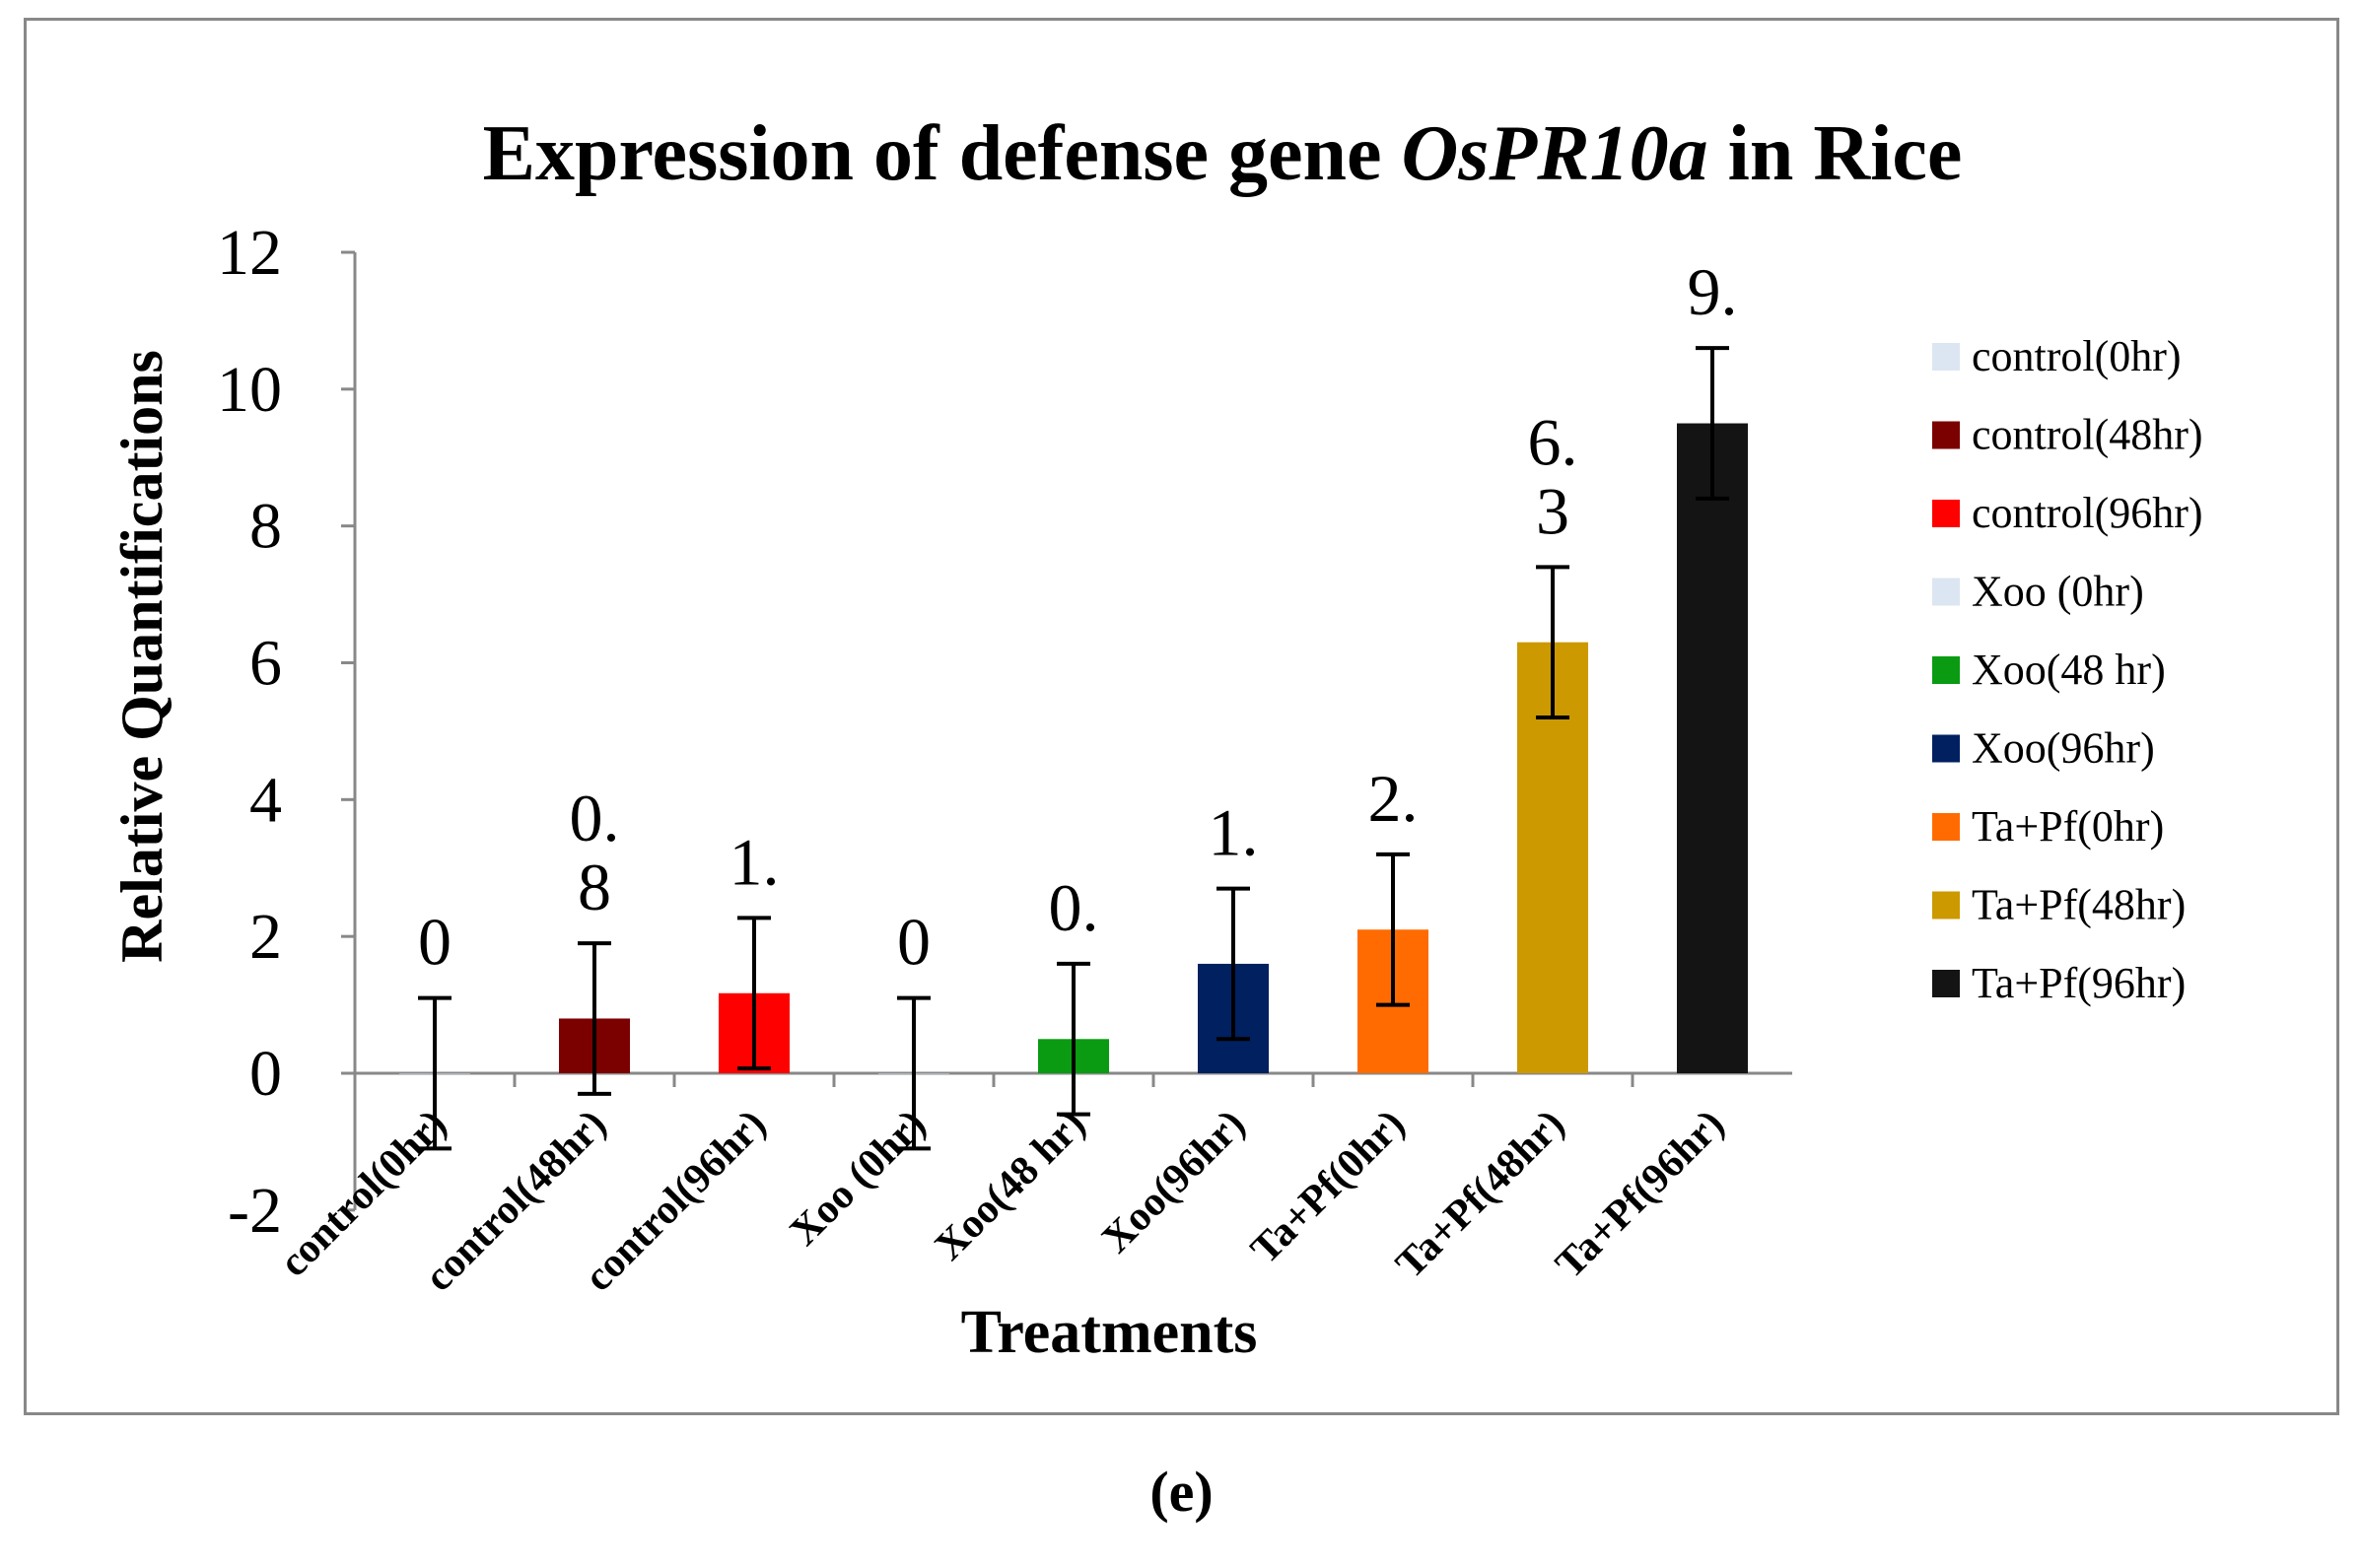 The width and height of the screenshot is (2363, 1568). Describe the element at coordinates (1554, 153) in the screenshot. I see `chart-title-gene: OsPR10a` at that location.